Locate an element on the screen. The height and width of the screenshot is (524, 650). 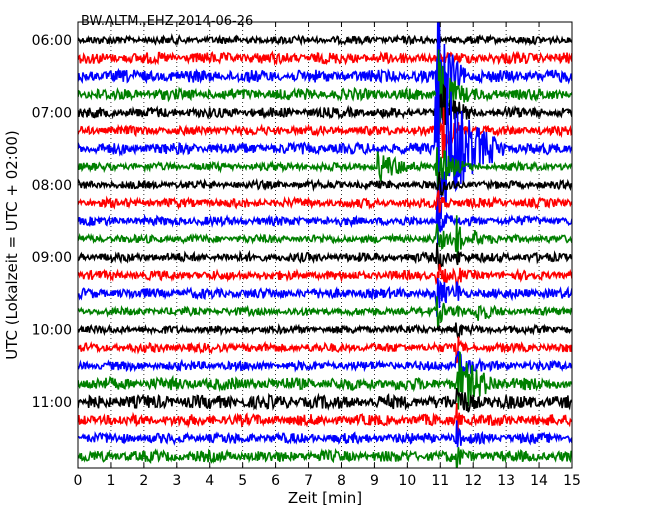
x-tick-label: 9 is located at coordinates (374, 481).